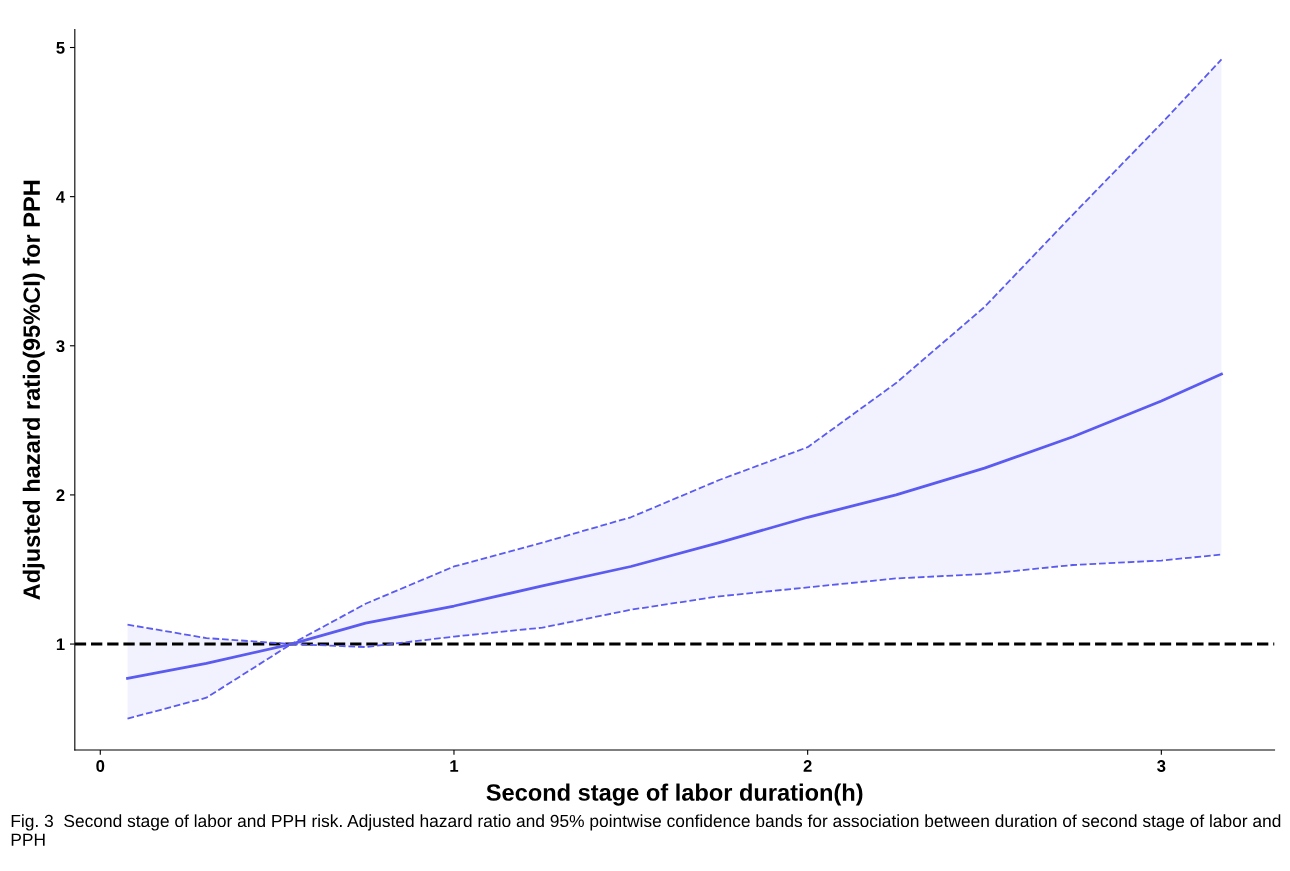 This screenshot has height=871, width=1290. I want to click on y-tick-label: 3, so click(60, 346).